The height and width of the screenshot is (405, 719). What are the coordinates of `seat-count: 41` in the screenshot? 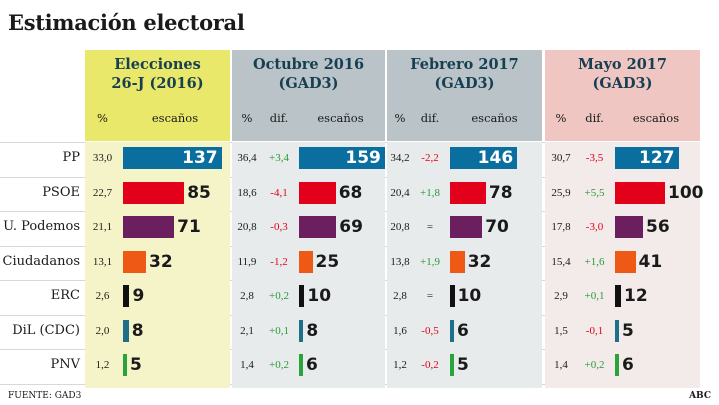 It's located at (650, 261).